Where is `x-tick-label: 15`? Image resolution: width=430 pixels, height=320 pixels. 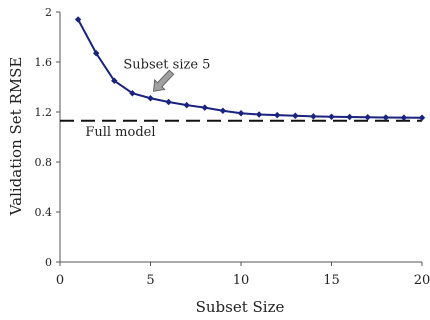 x-tick-label: 15 is located at coordinates (331, 280).